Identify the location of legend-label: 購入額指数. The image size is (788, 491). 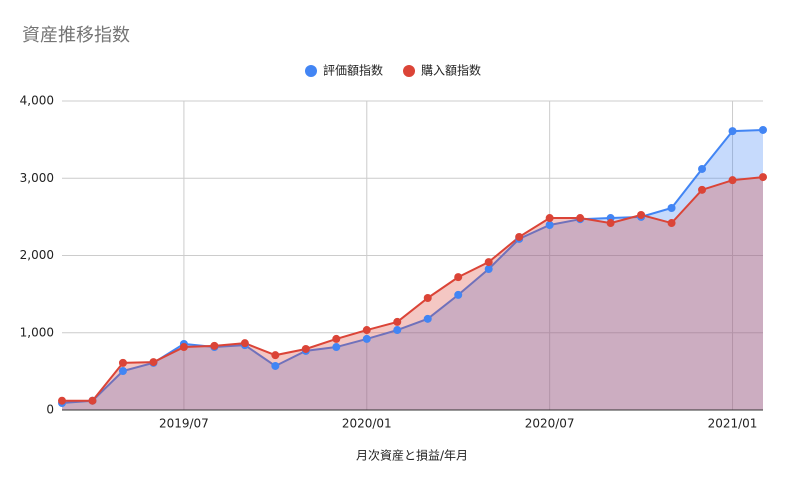
(451, 70).